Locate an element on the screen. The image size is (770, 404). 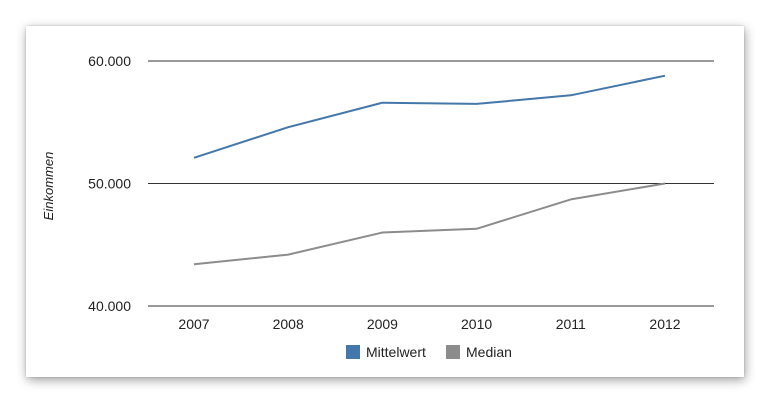
y-tick-label: 60.000 is located at coordinates (109, 61).